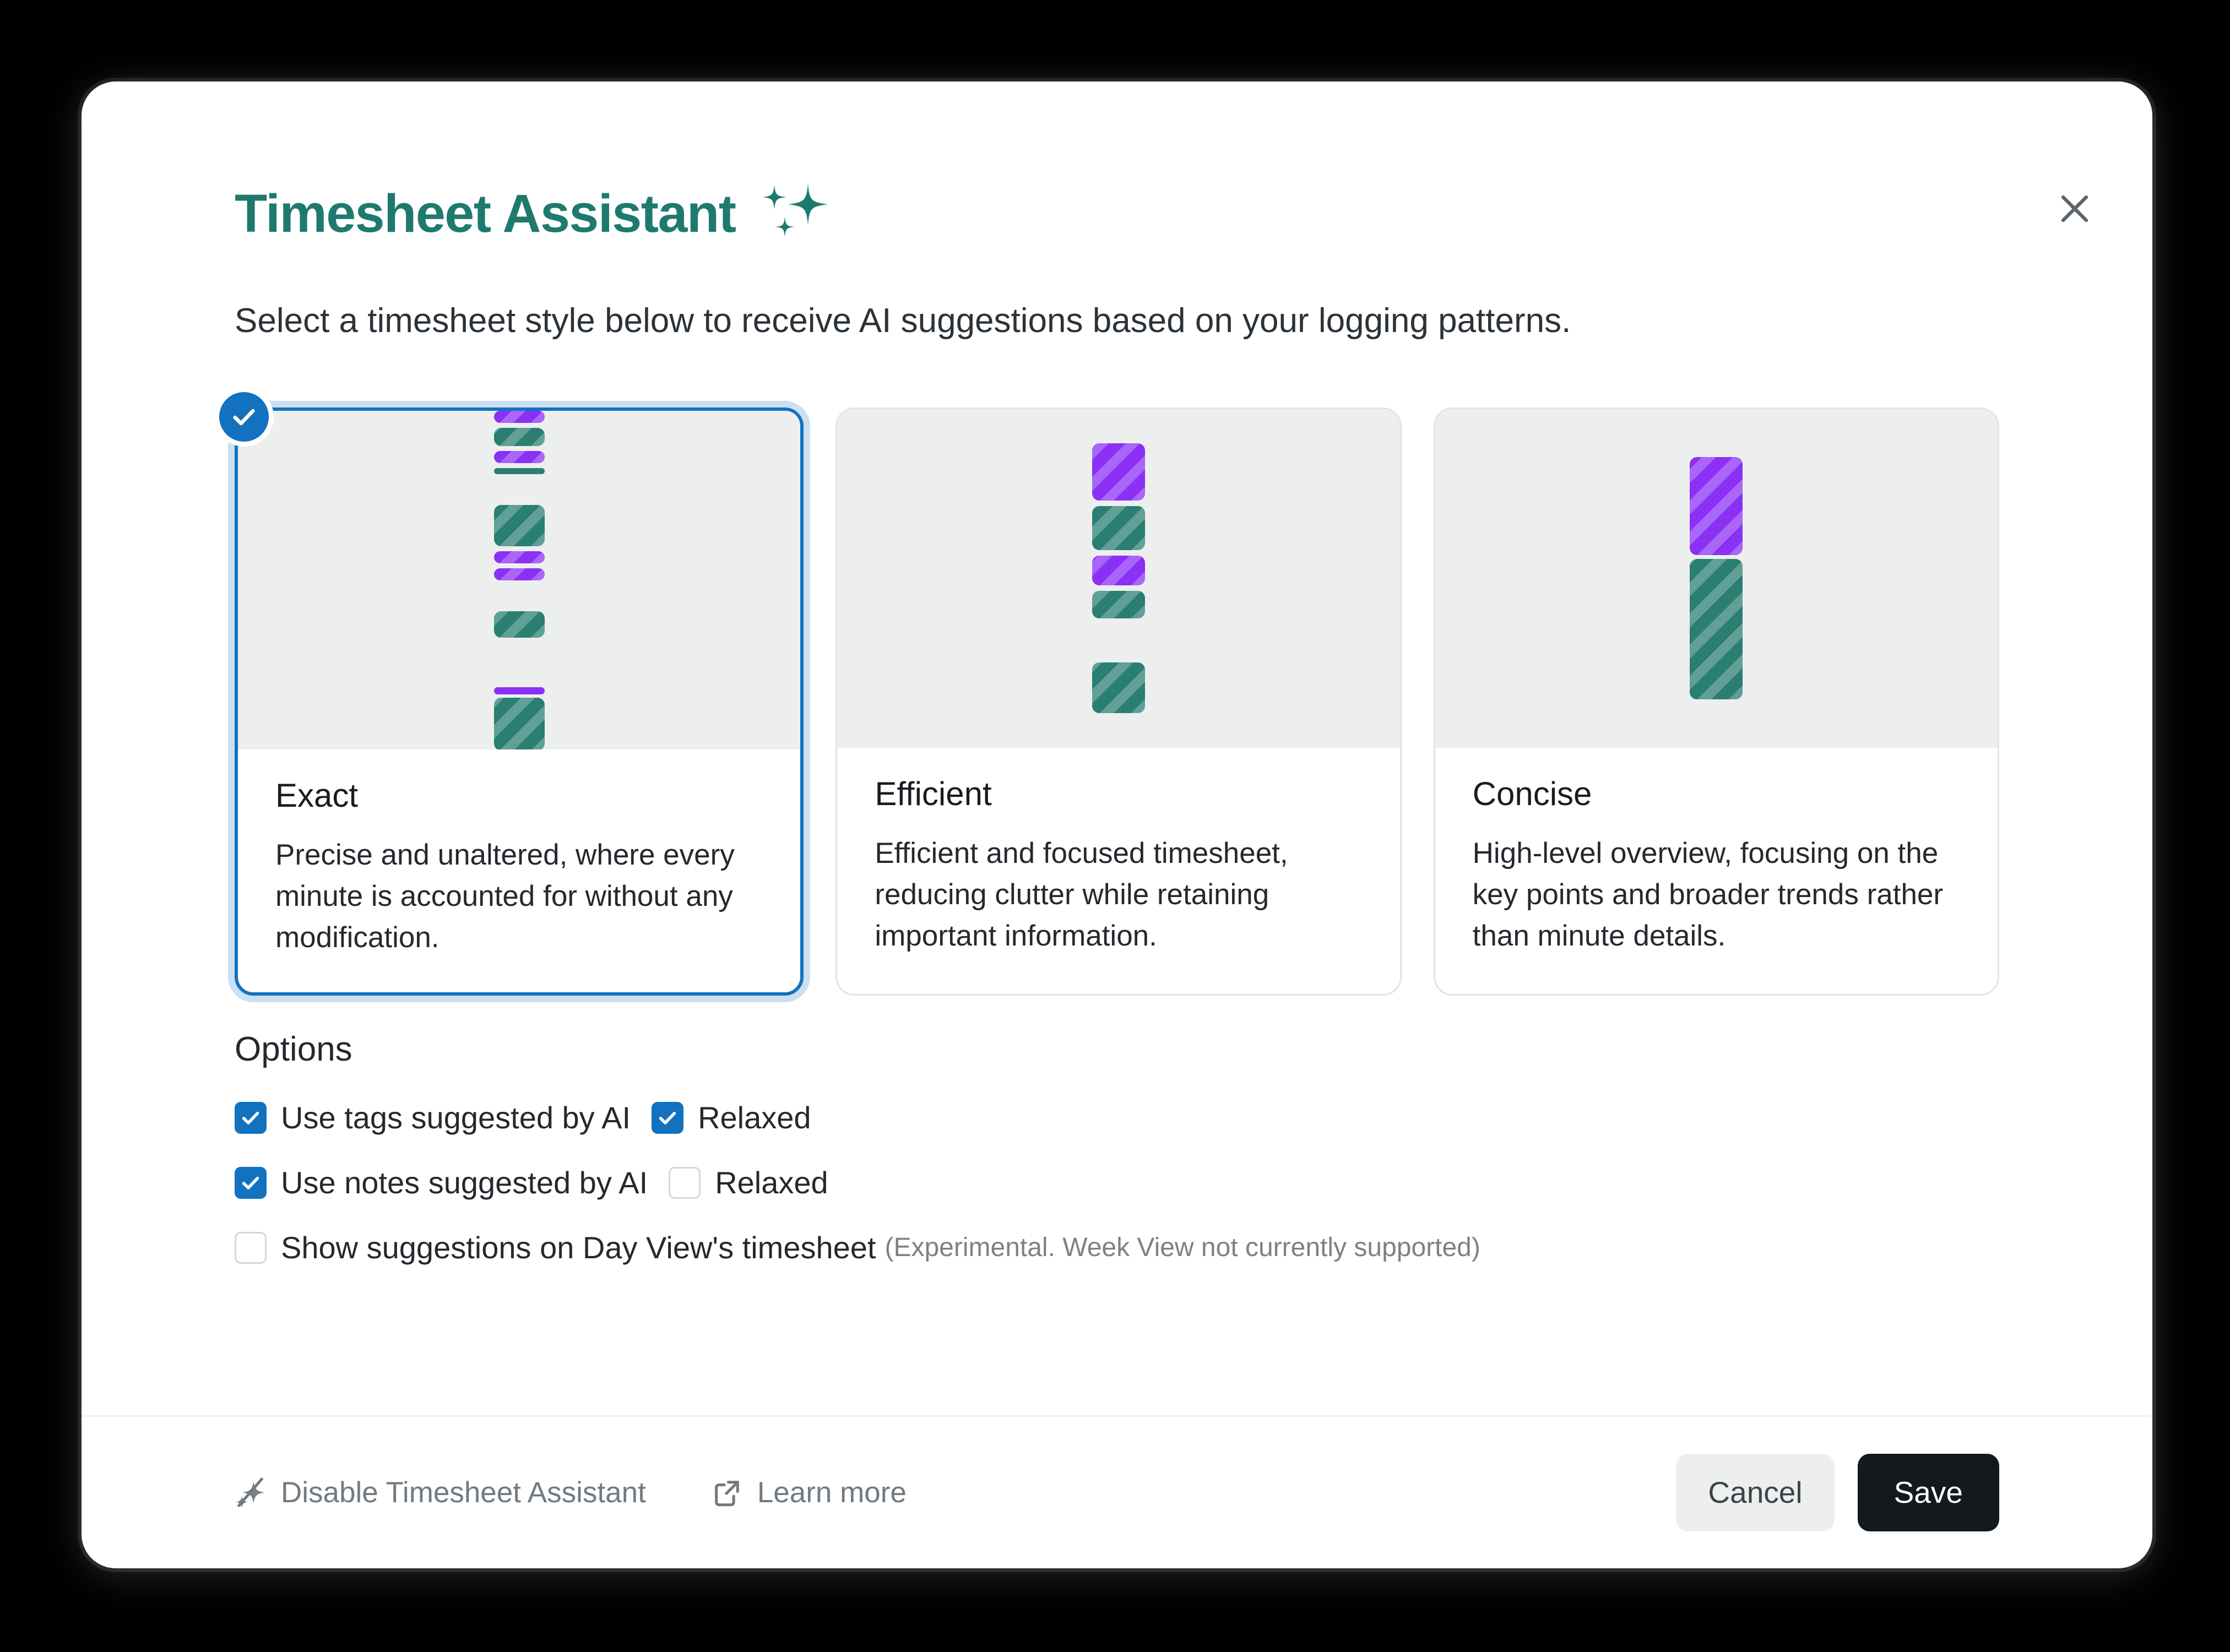  I want to click on style-card-name: Efficient, so click(933, 793).